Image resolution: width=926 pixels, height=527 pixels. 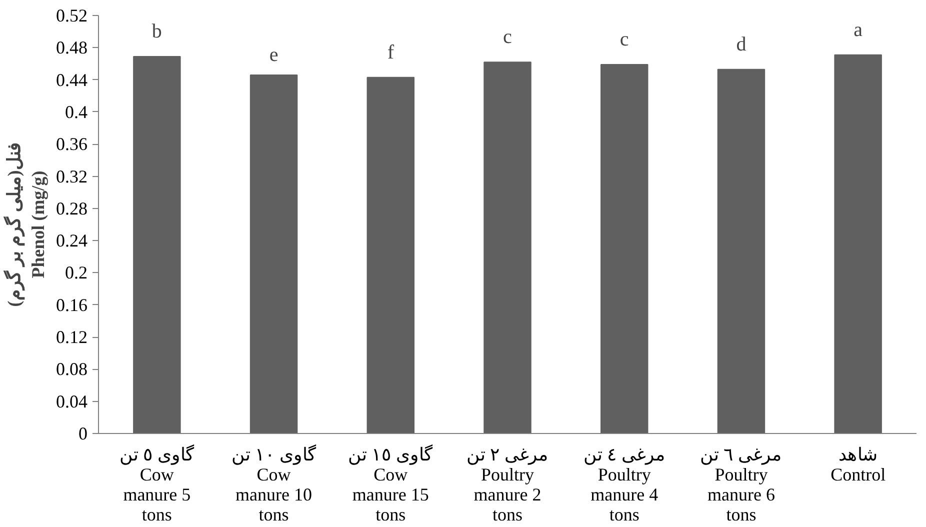 What do you see at coordinates (741, 44) in the screenshot?
I see `annotation: d` at bounding box center [741, 44].